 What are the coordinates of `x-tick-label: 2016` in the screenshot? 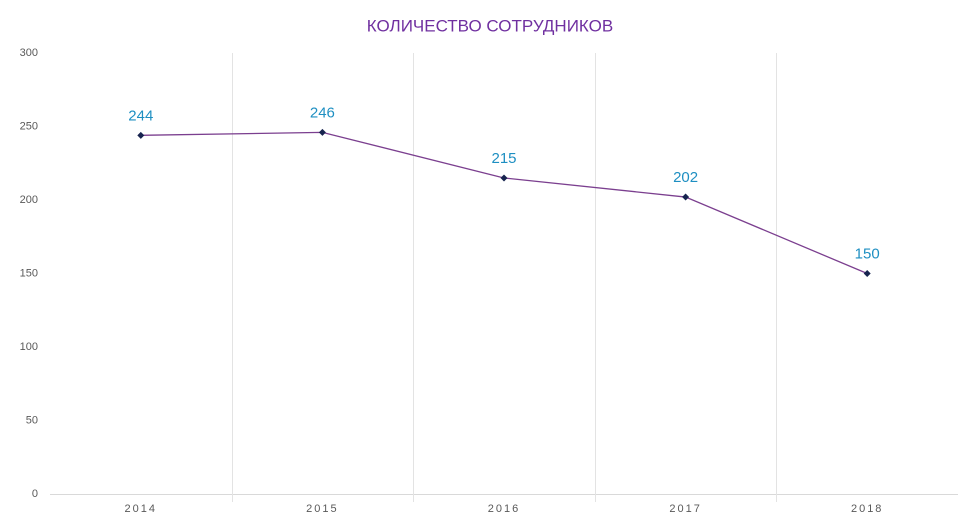 It's located at (504, 509).